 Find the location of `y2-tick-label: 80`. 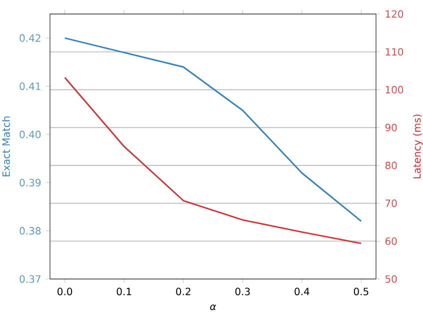

y2-tick-label: 80 is located at coordinates (391, 166).